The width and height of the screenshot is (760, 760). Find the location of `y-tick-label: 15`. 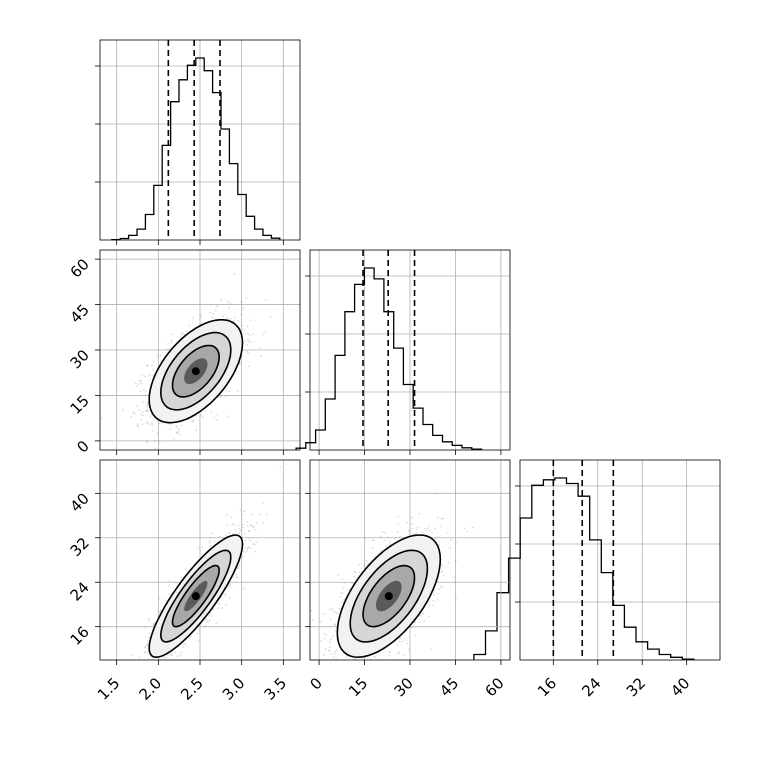

y-tick-label: 15 is located at coordinates (80, 405).